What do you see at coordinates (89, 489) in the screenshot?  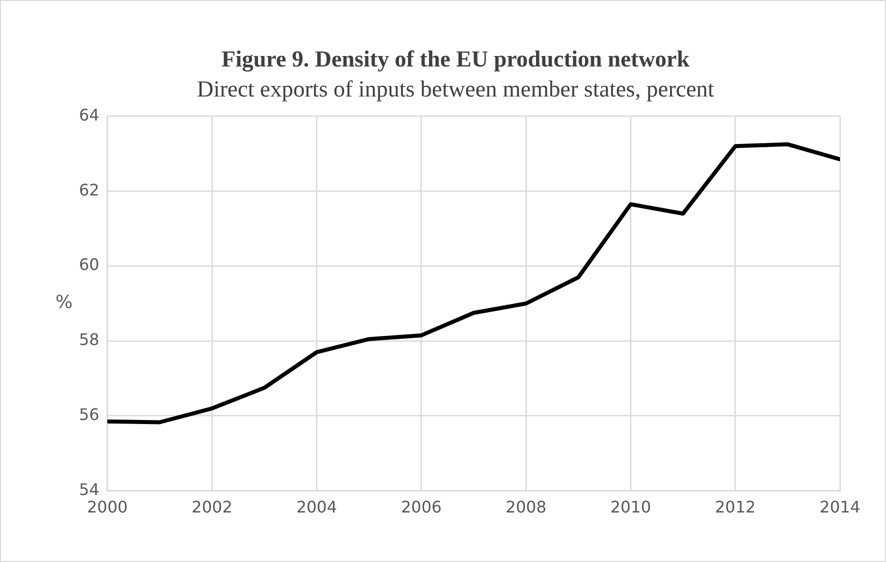 I see `y-tick-label: 54` at bounding box center [89, 489].